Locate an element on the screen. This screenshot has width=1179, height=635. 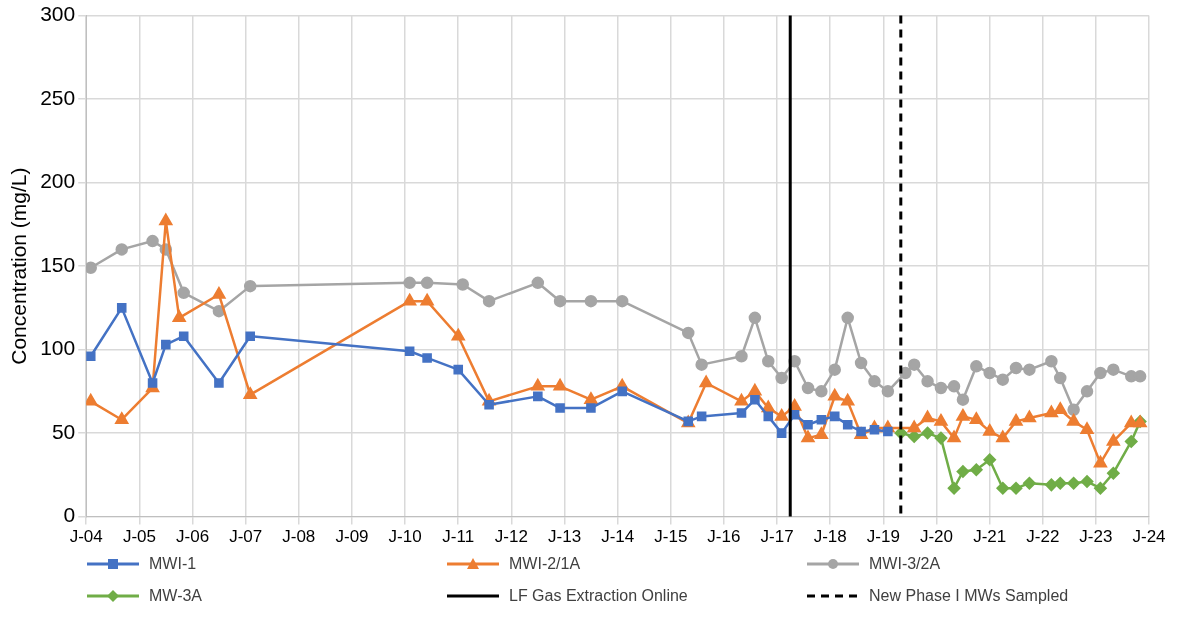
x-tick-label: J-12 is located at coordinates (511, 537).